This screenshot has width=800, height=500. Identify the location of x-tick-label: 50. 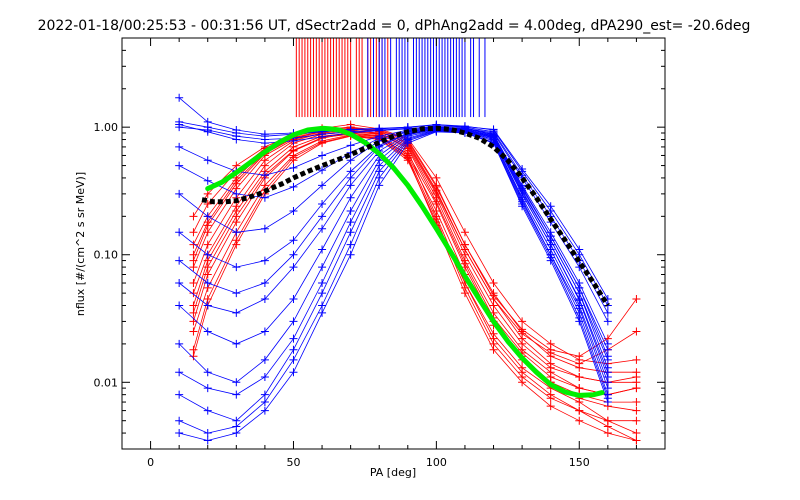
(293, 462).